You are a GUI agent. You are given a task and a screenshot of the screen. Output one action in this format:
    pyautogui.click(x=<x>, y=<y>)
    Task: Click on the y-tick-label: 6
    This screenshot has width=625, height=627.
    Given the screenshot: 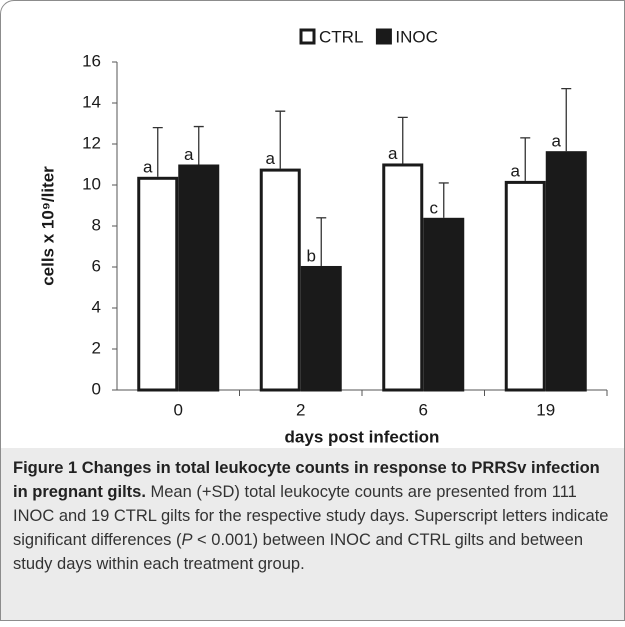 What is the action you would take?
    pyautogui.click(x=96, y=265)
    